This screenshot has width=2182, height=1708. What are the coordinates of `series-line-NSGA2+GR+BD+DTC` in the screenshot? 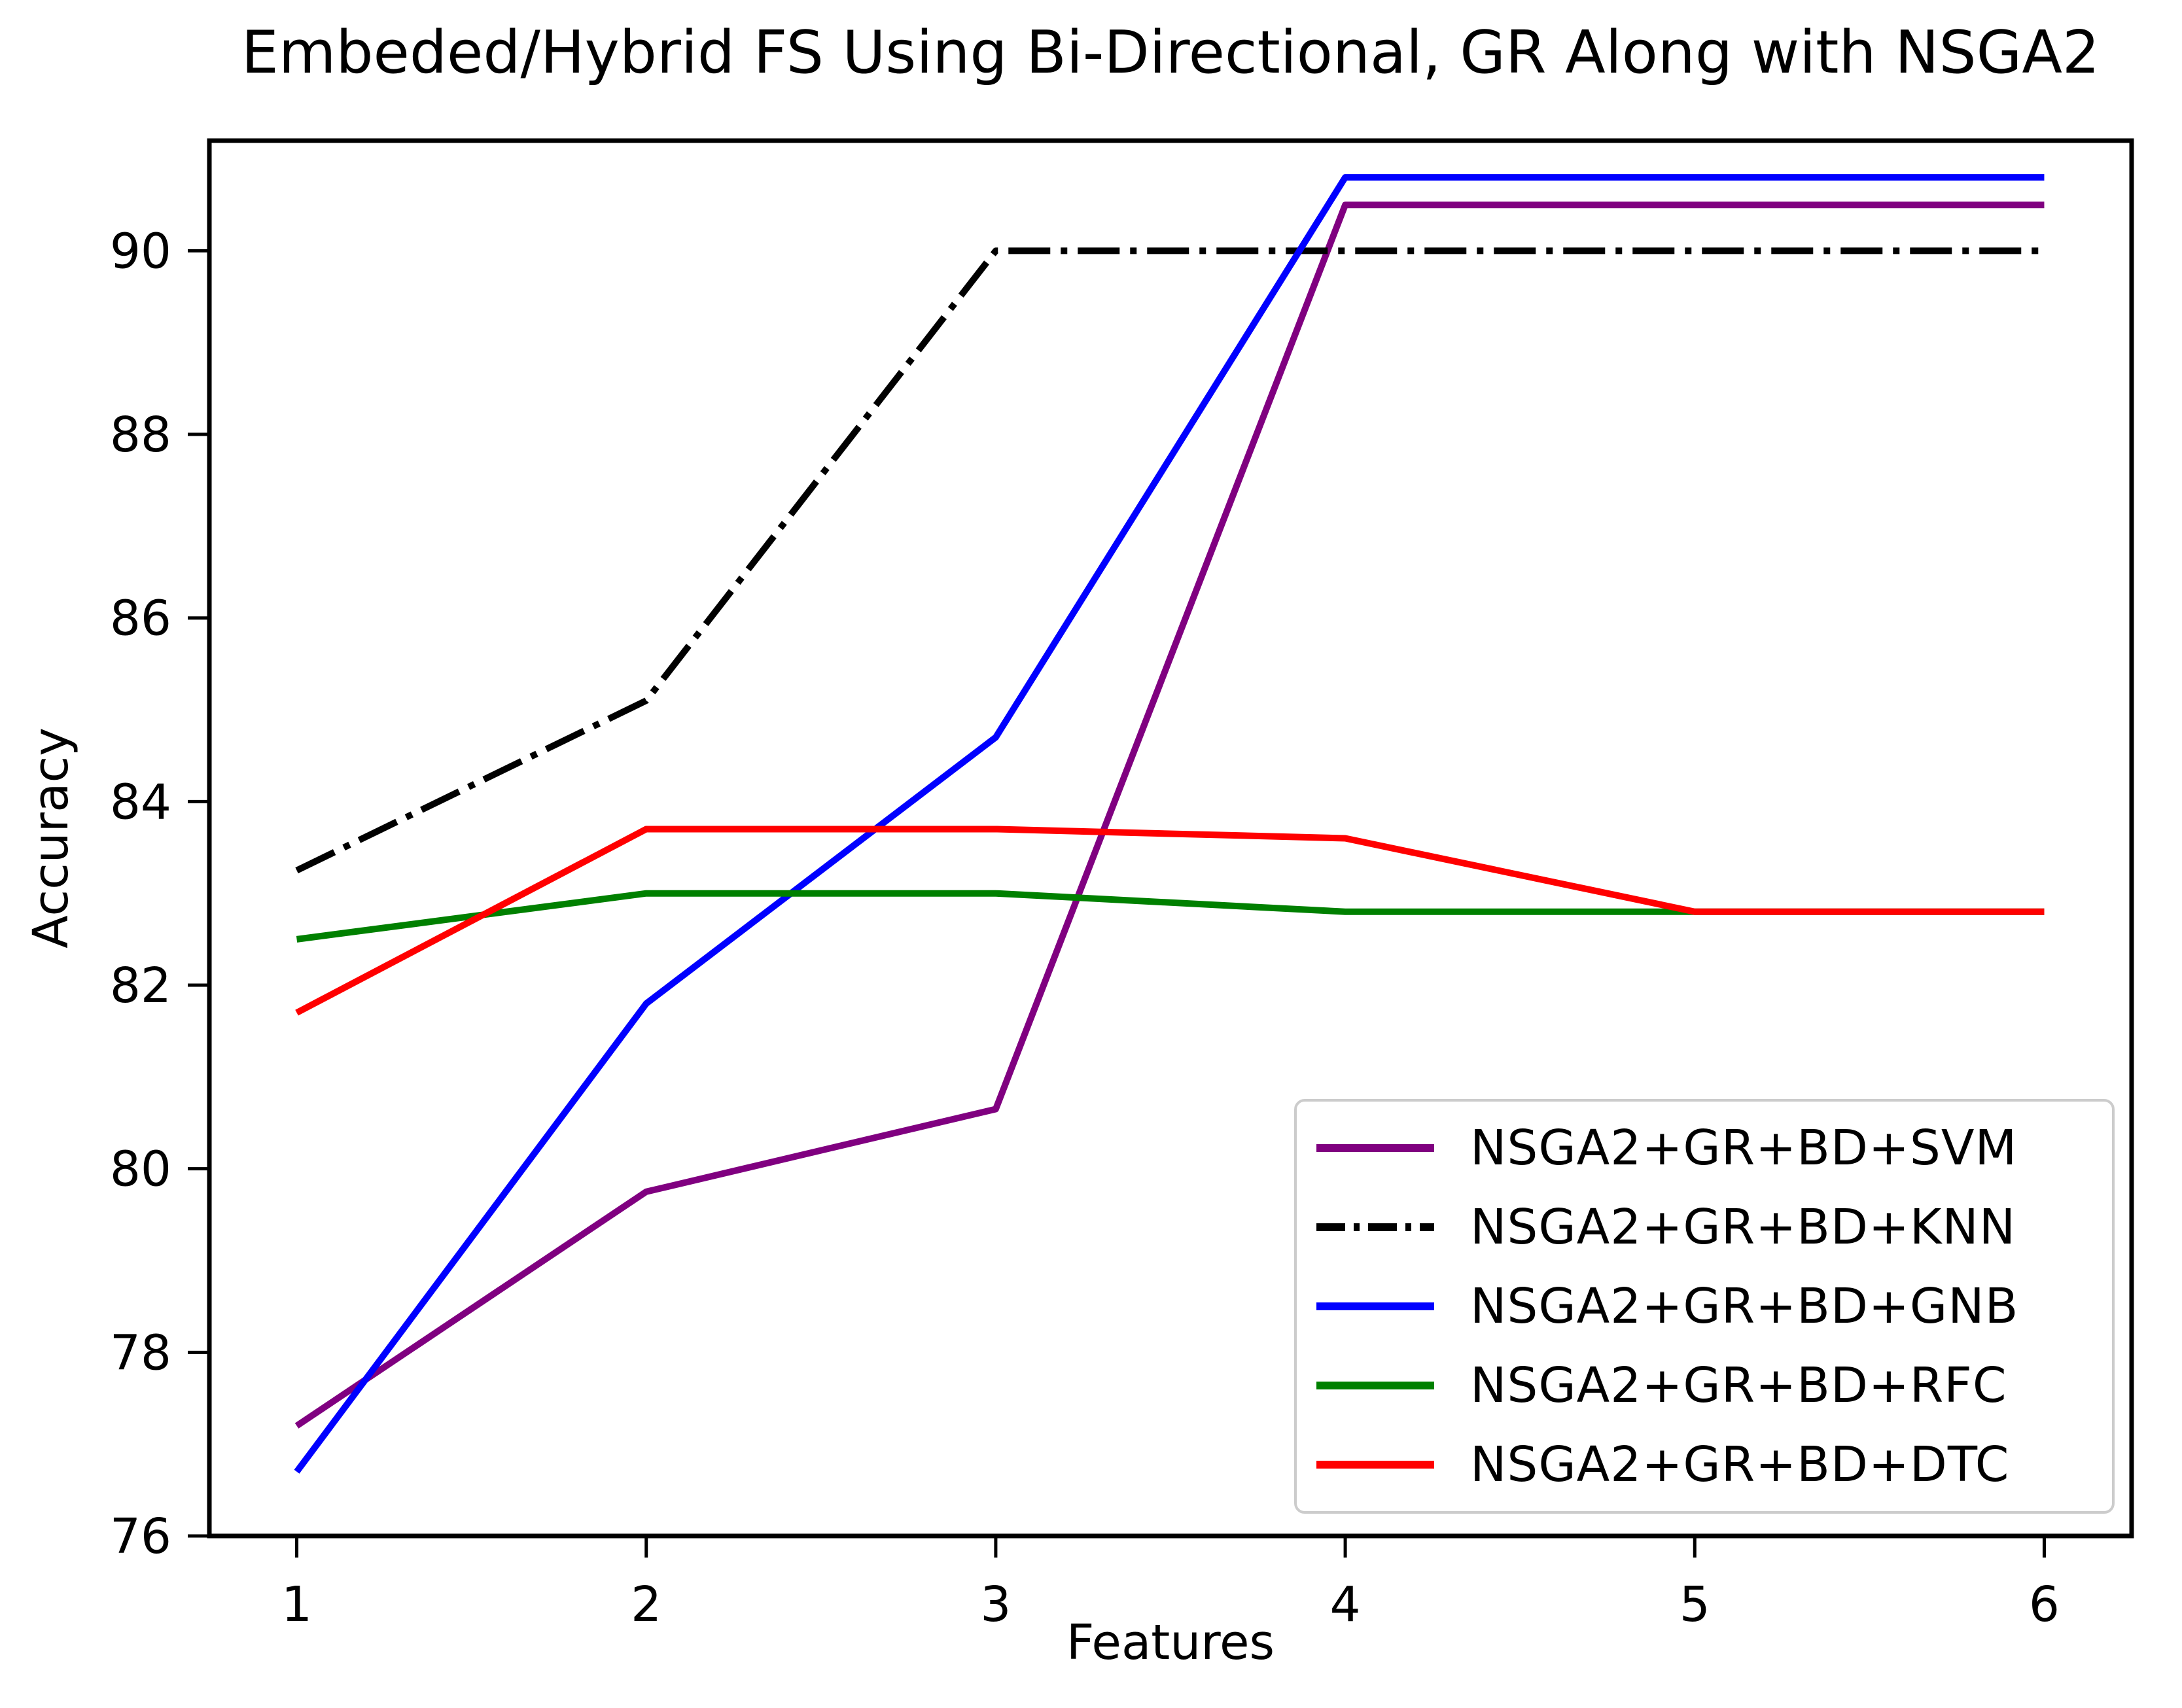 It's located at (1170, 921).